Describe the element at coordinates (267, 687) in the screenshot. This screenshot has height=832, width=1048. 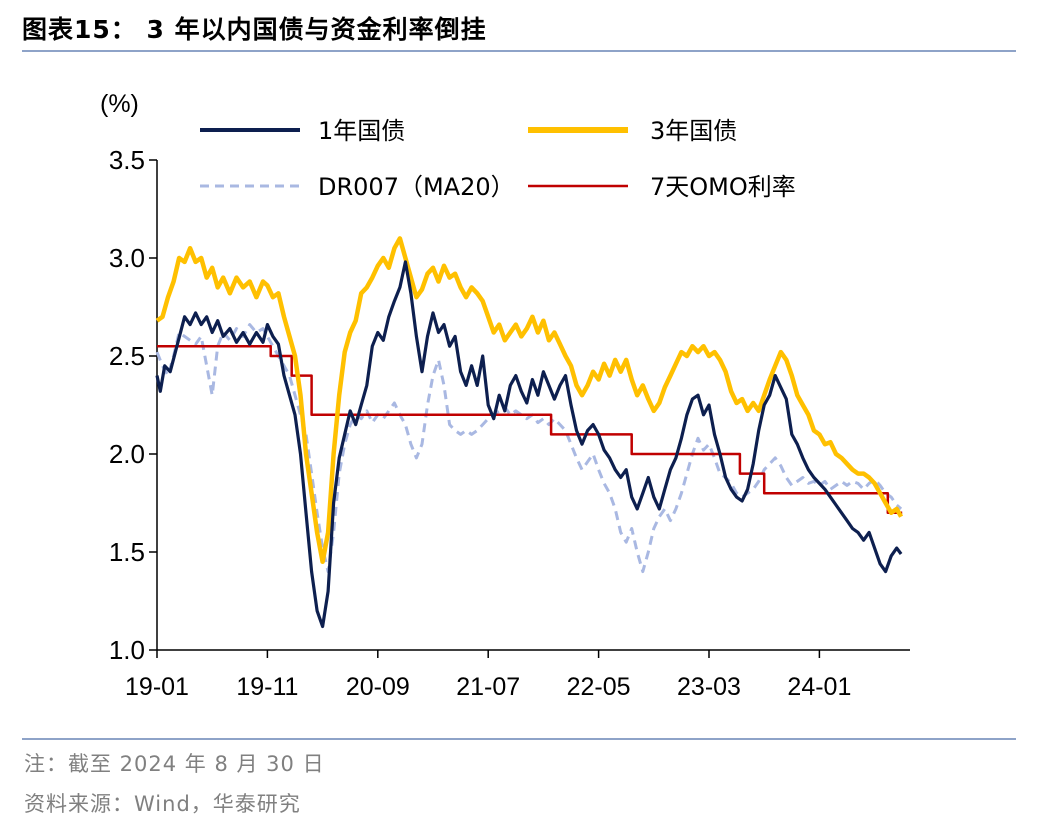
I see `x-tick-label: 19-11` at that location.